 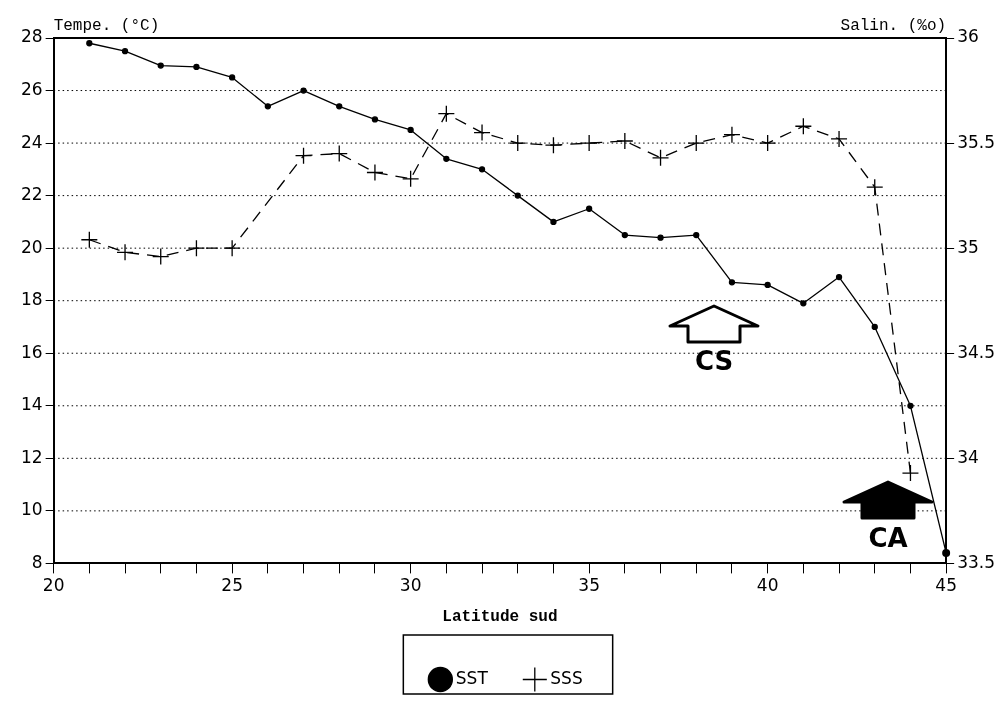 What do you see at coordinates (976, 561) in the screenshot?
I see `y2-tick-label: 33.5` at bounding box center [976, 561].